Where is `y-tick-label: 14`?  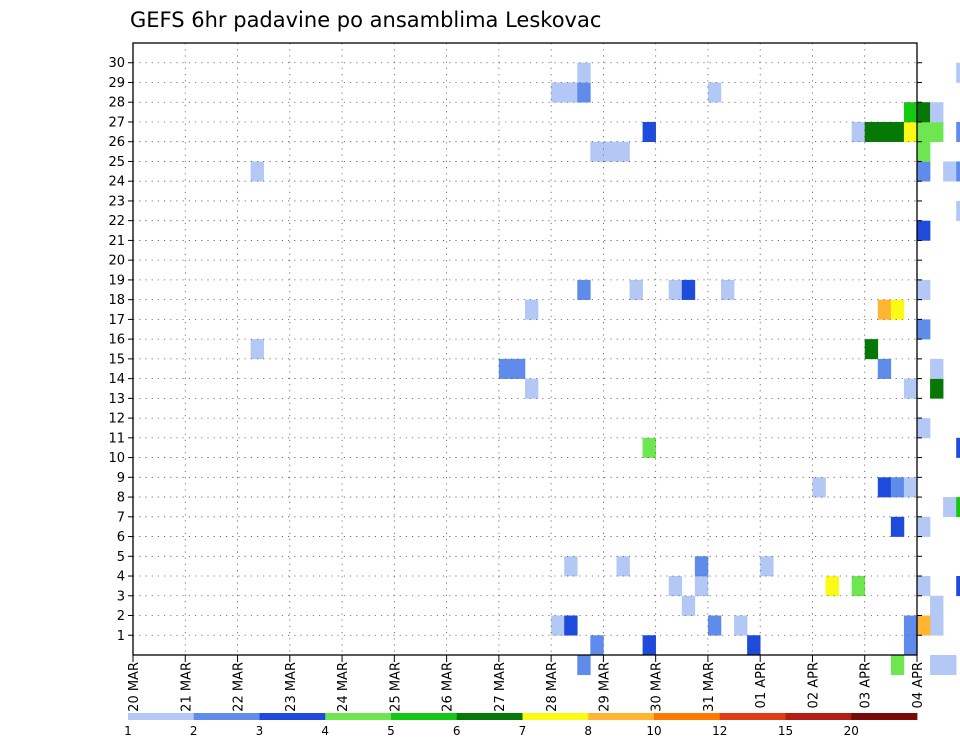
y-tick-label: 14 is located at coordinates (116, 379).